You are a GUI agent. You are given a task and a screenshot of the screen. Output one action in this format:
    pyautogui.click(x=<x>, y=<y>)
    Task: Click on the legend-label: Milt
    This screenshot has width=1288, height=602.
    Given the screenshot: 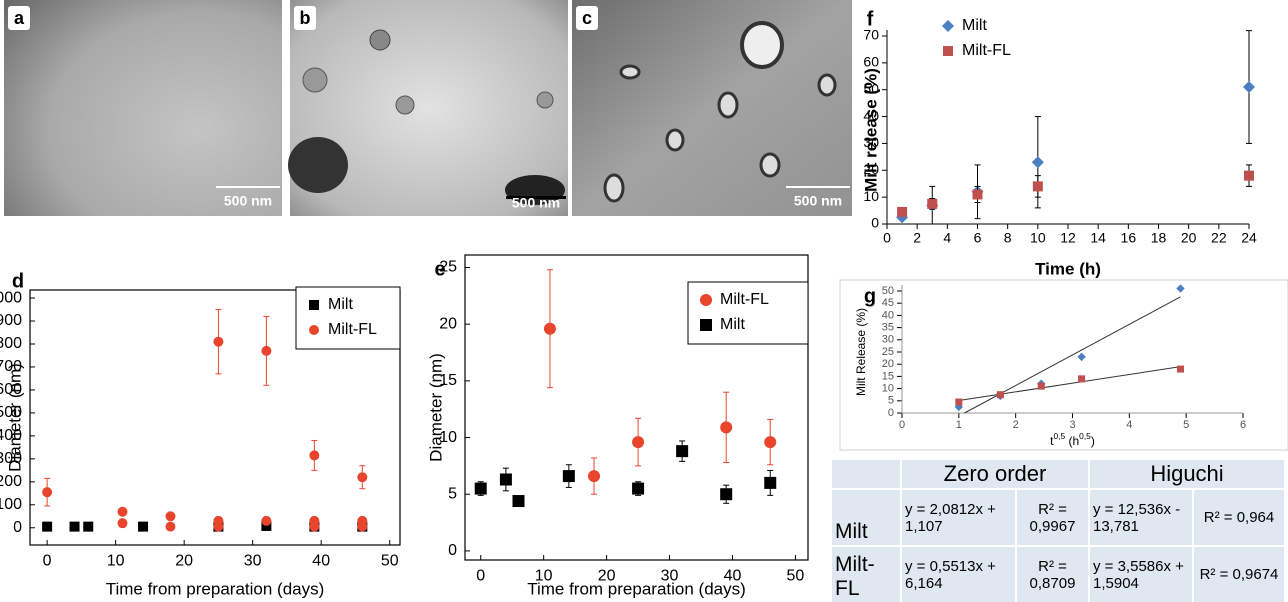 What is the action you would take?
    pyautogui.click(x=732, y=324)
    